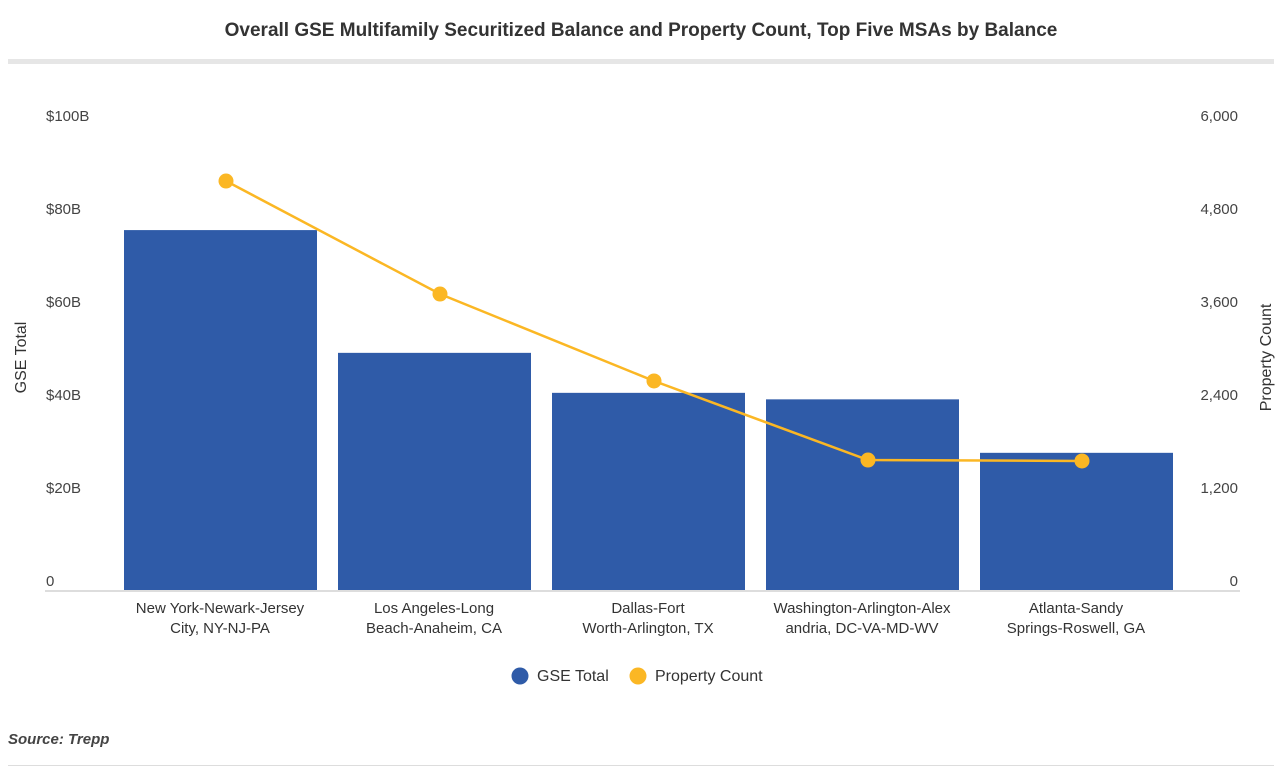  What do you see at coordinates (434, 628) in the screenshot?
I see `category-label: Beach-Anaheim, CA` at bounding box center [434, 628].